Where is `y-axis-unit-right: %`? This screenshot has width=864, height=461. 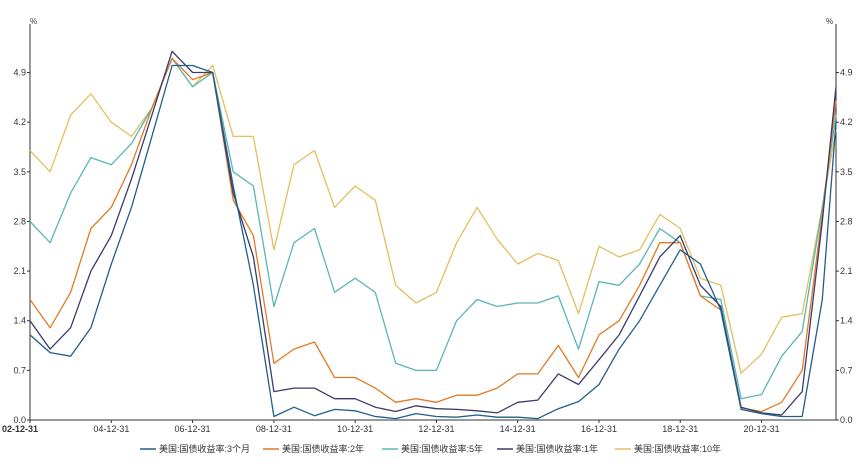 y-axis-unit-right: % is located at coordinates (829, 21).